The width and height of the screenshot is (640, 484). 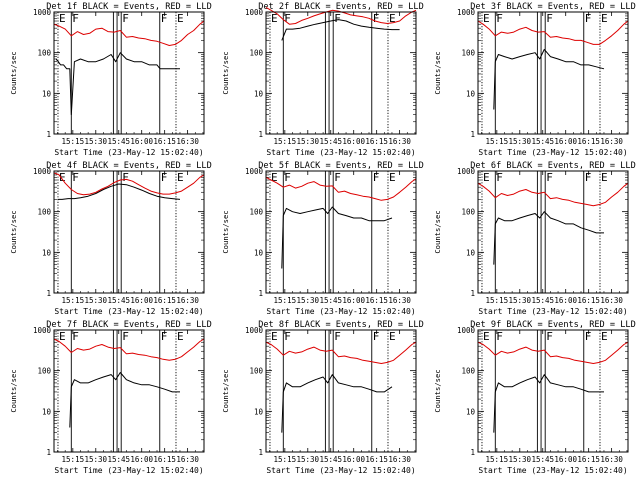 What do you see at coordinates (553, 325) in the screenshot?
I see `panel-title: Det 9f BLACK = Events, RED = LLD` at bounding box center [553, 325].